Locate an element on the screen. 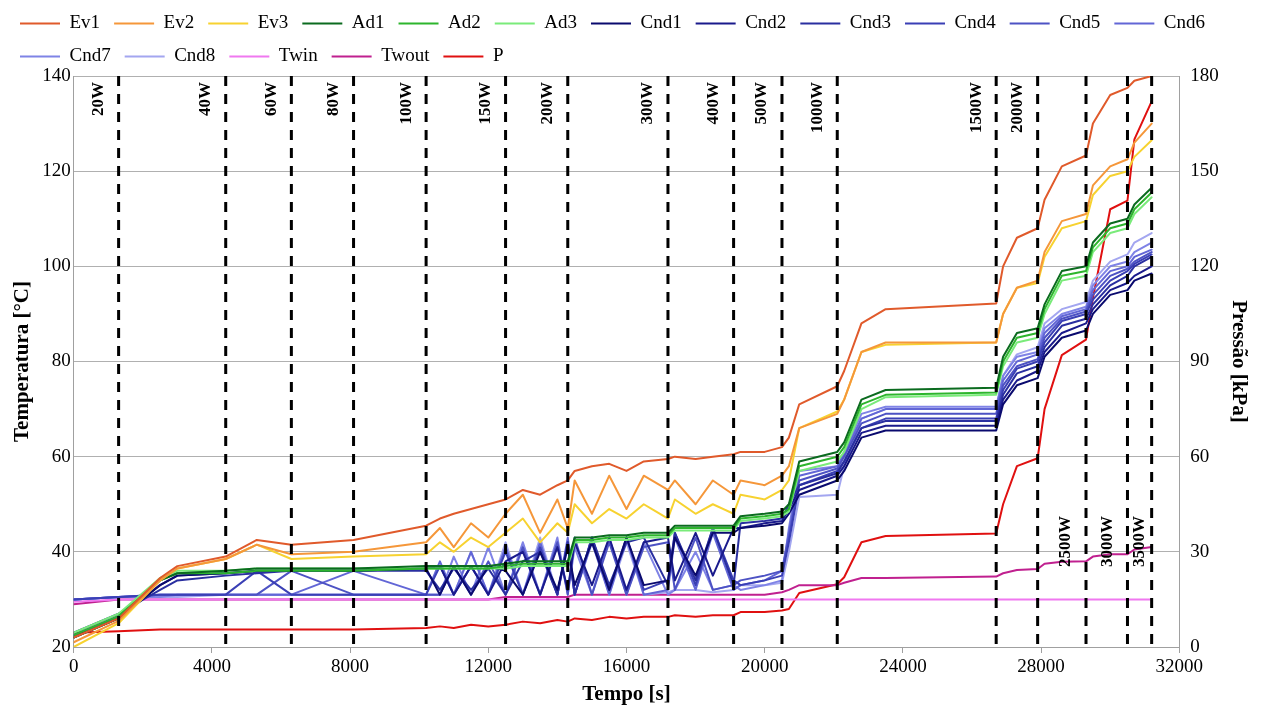 The image size is (1261, 711). legend-label: Cnd5 is located at coordinates (1080, 22).